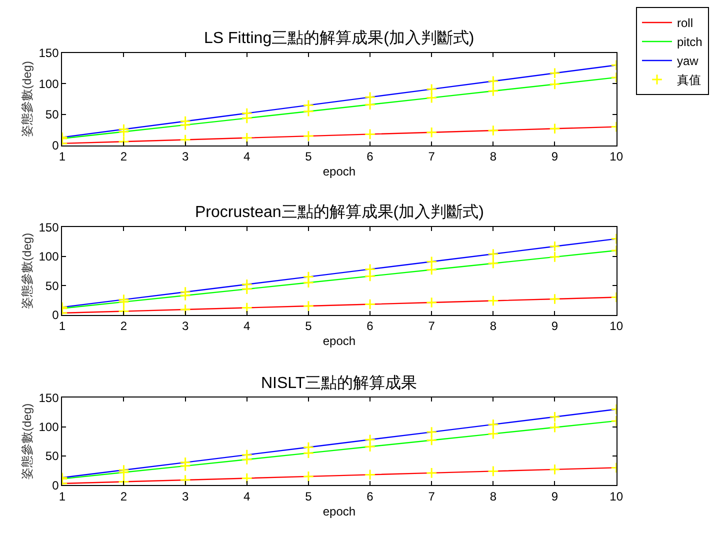  What do you see at coordinates (339, 273) in the screenshot?
I see `line-series` at bounding box center [339, 273].